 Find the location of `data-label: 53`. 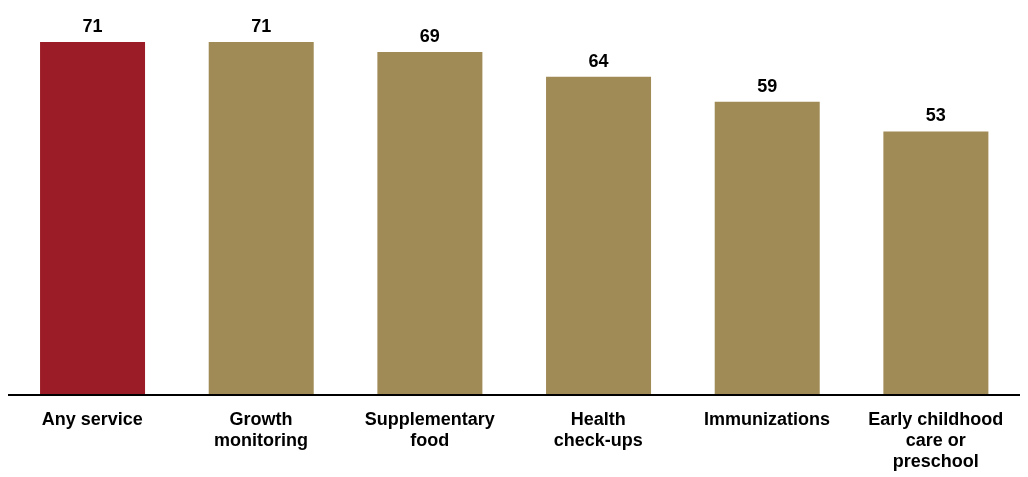

data-label: 53 is located at coordinates (935, 115).